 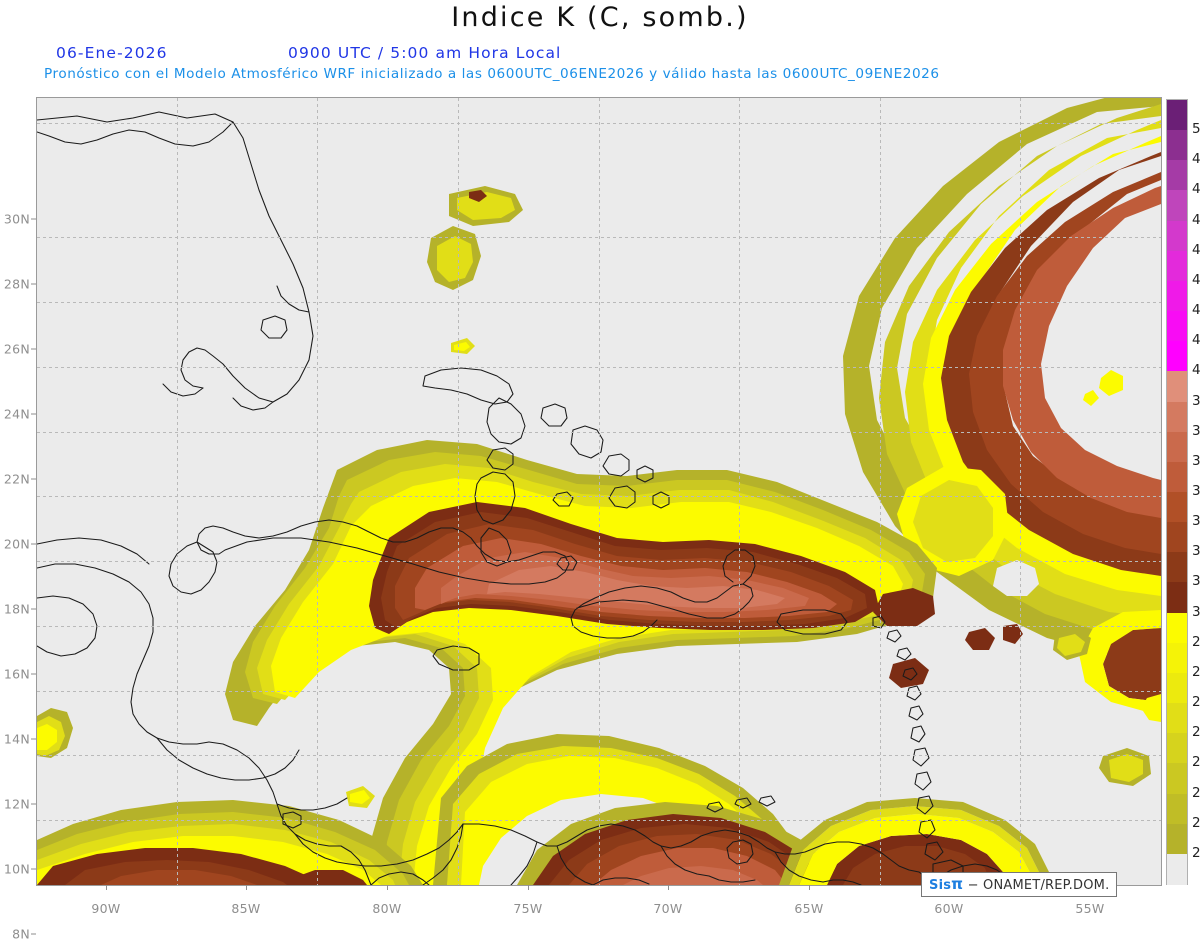 I want to click on x-tick-label-60W: 60W, so click(x=949, y=908).